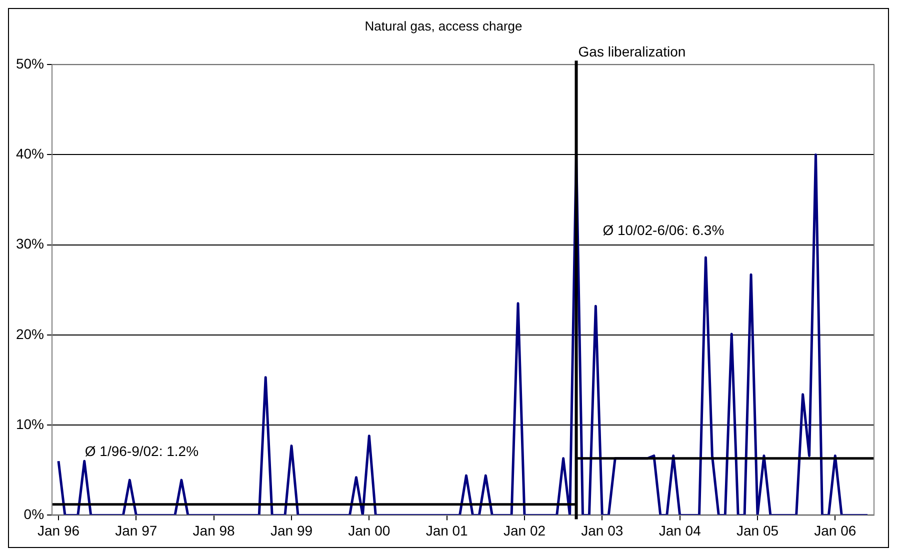 The width and height of the screenshot is (897, 556). What do you see at coordinates (141, 450) in the screenshot?
I see `annotation: Ø 1/96-9/02: 1.2%` at bounding box center [141, 450].